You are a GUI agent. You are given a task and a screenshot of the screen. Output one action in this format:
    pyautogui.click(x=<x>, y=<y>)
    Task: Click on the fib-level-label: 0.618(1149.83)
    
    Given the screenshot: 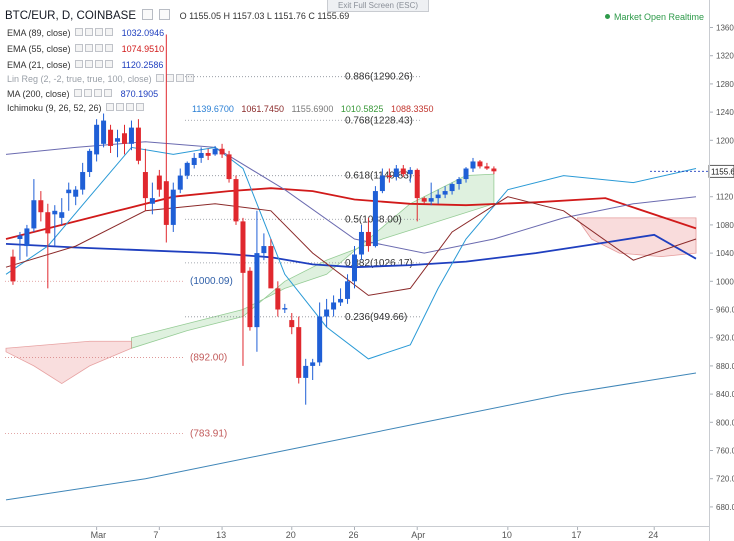 What is the action you would take?
    pyautogui.click(x=378, y=176)
    